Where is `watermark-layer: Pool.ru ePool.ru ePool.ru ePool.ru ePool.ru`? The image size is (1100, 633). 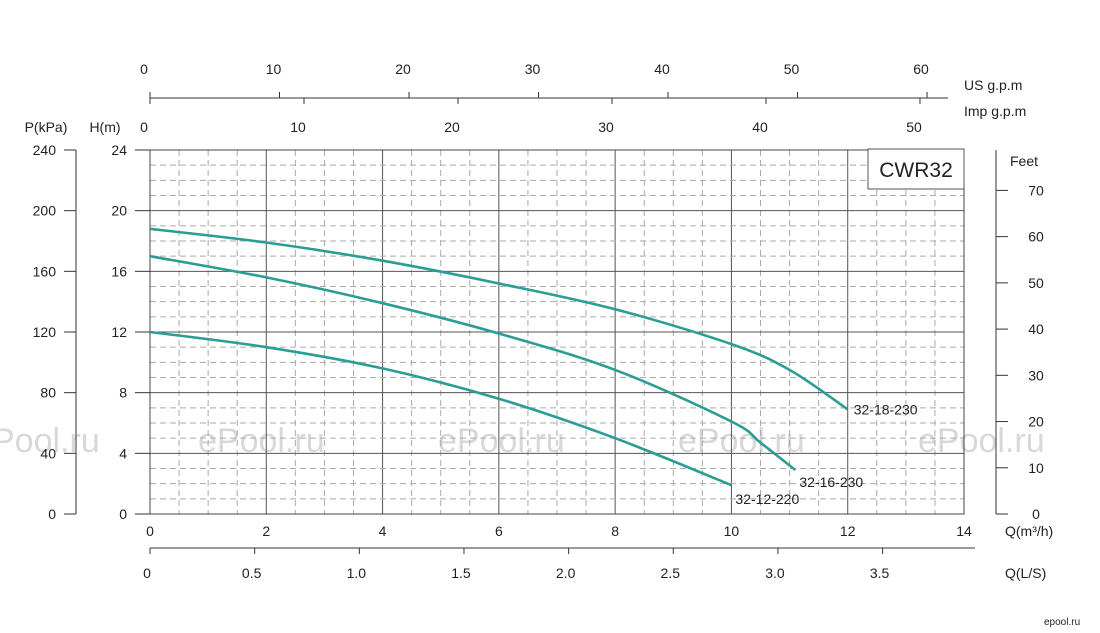 watermark-layer: Pool.ru ePool.ru ePool.ru ePool.ru ePool.ru is located at coordinates (522, 441).